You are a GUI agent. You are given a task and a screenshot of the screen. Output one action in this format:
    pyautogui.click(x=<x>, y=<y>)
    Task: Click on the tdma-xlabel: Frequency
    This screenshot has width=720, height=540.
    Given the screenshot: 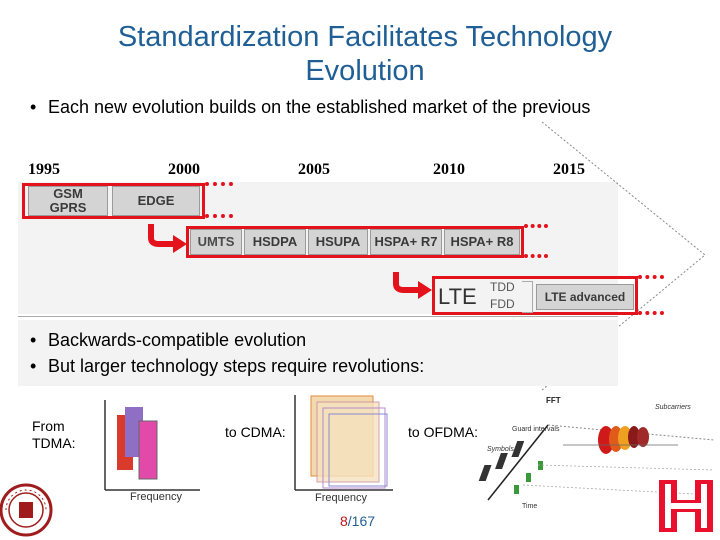 What is the action you would take?
    pyautogui.click(x=156, y=497)
    